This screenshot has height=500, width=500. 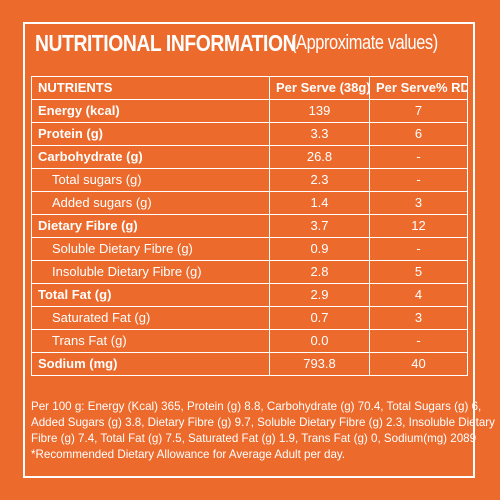 I want to click on table-row: Insoluble Dietary Fibre (g) 2.8 5, so click(x=249, y=272).